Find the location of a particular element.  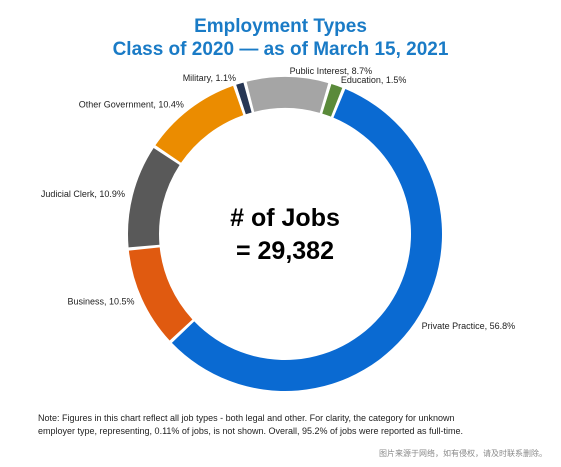

slice-other-government is located at coordinates (199, 124).